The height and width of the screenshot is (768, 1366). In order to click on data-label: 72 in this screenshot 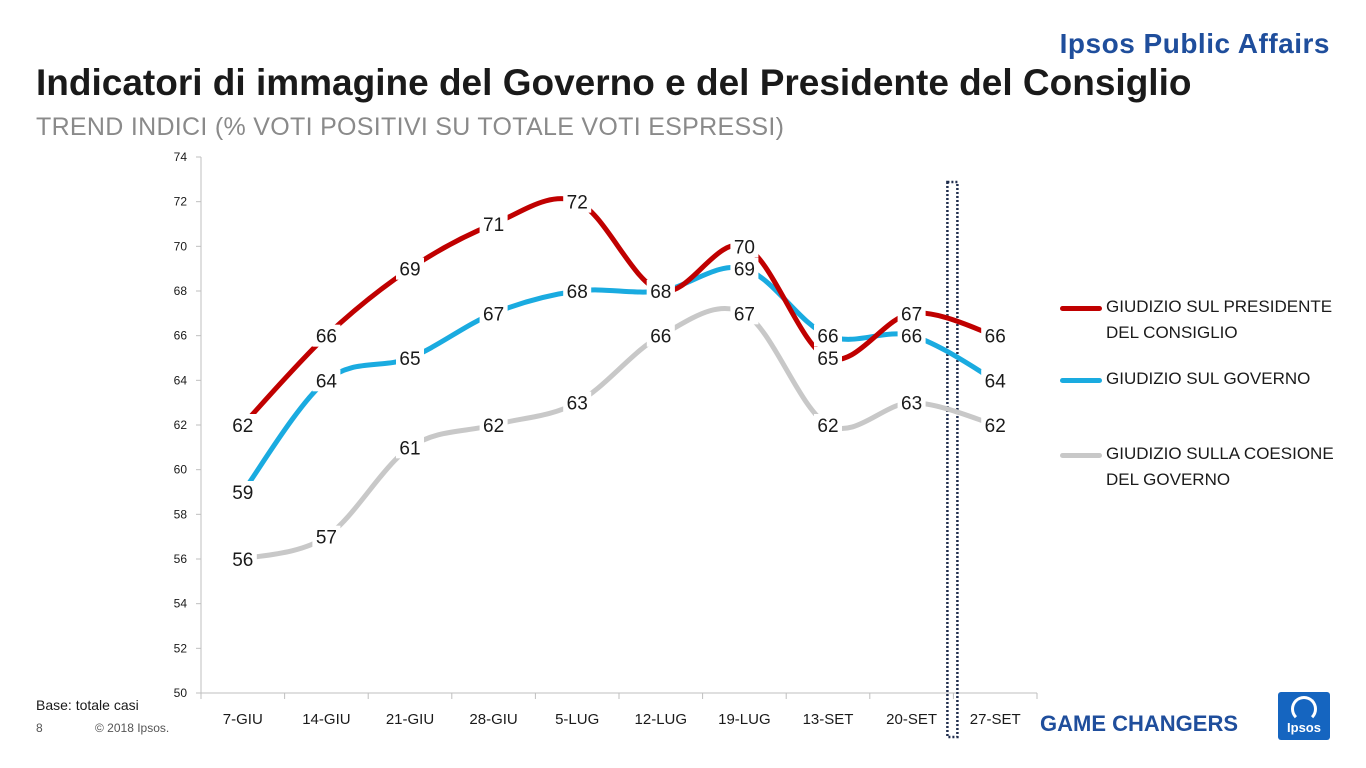, I will do `click(577, 203)`.